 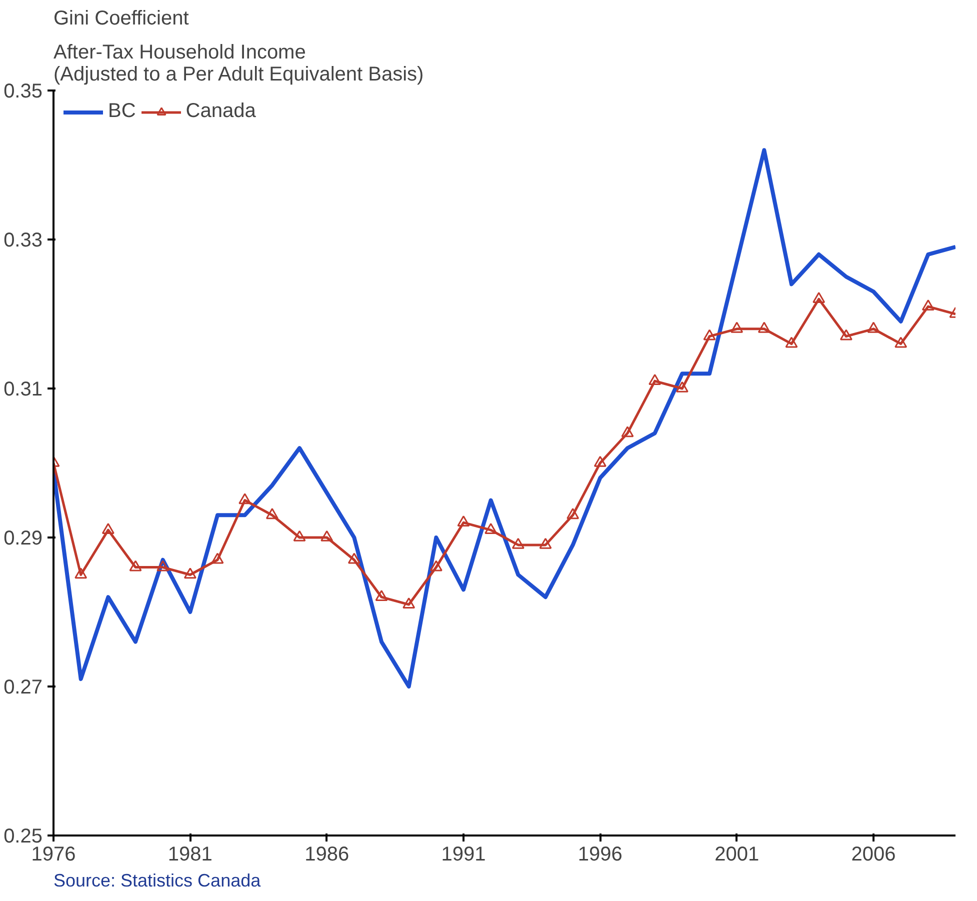 What do you see at coordinates (122, 111) in the screenshot?
I see `legend-label: BC` at bounding box center [122, 111].